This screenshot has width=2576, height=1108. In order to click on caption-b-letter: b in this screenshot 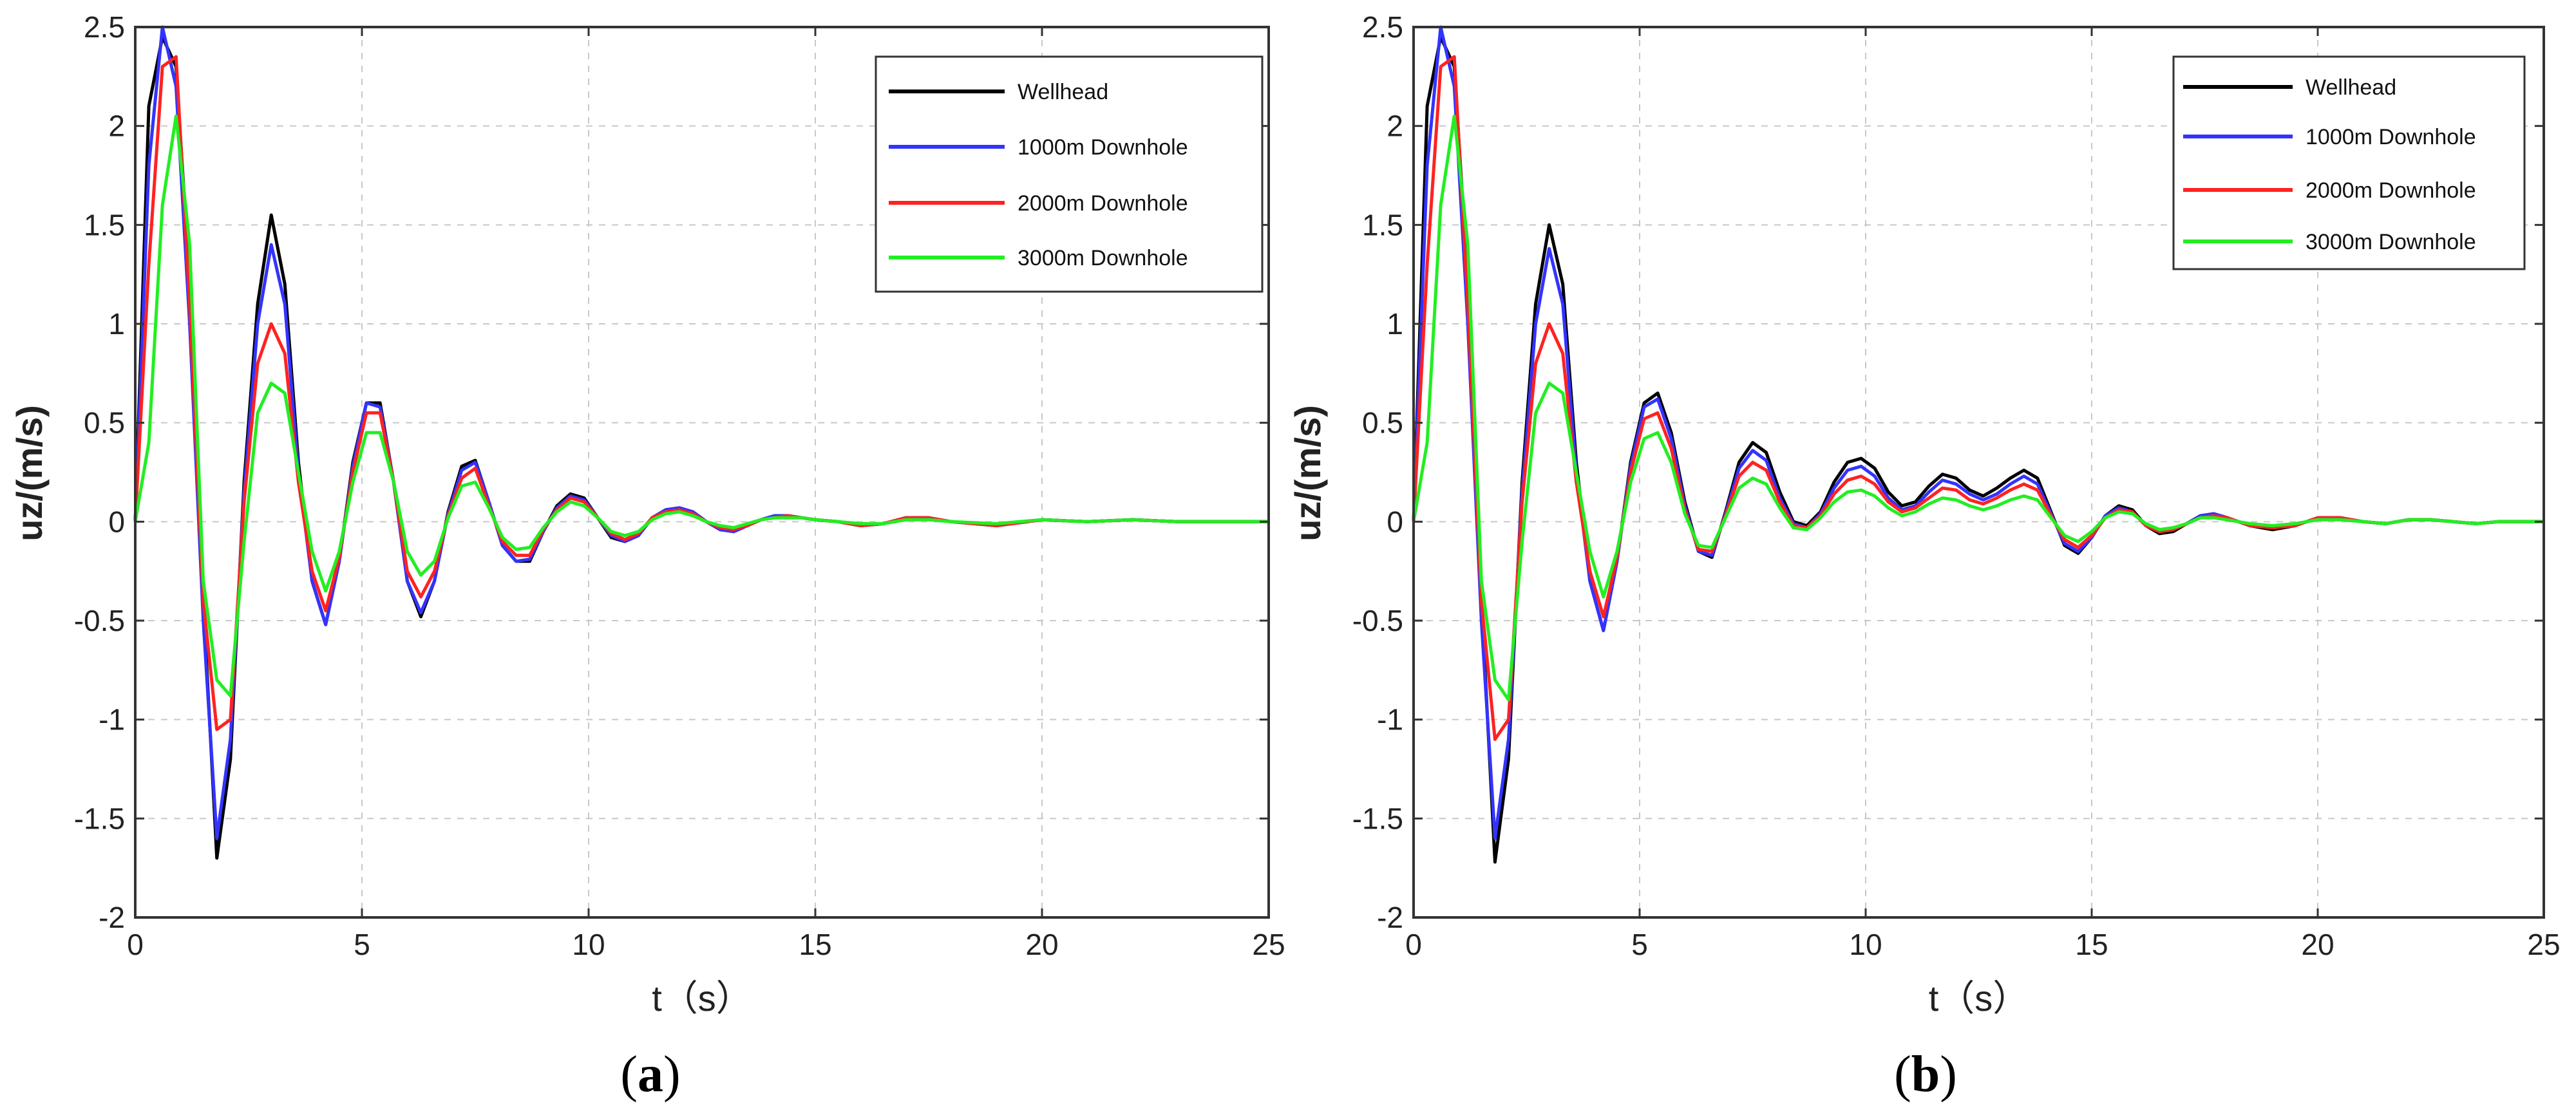, I will do `click(1925, 1074)`.